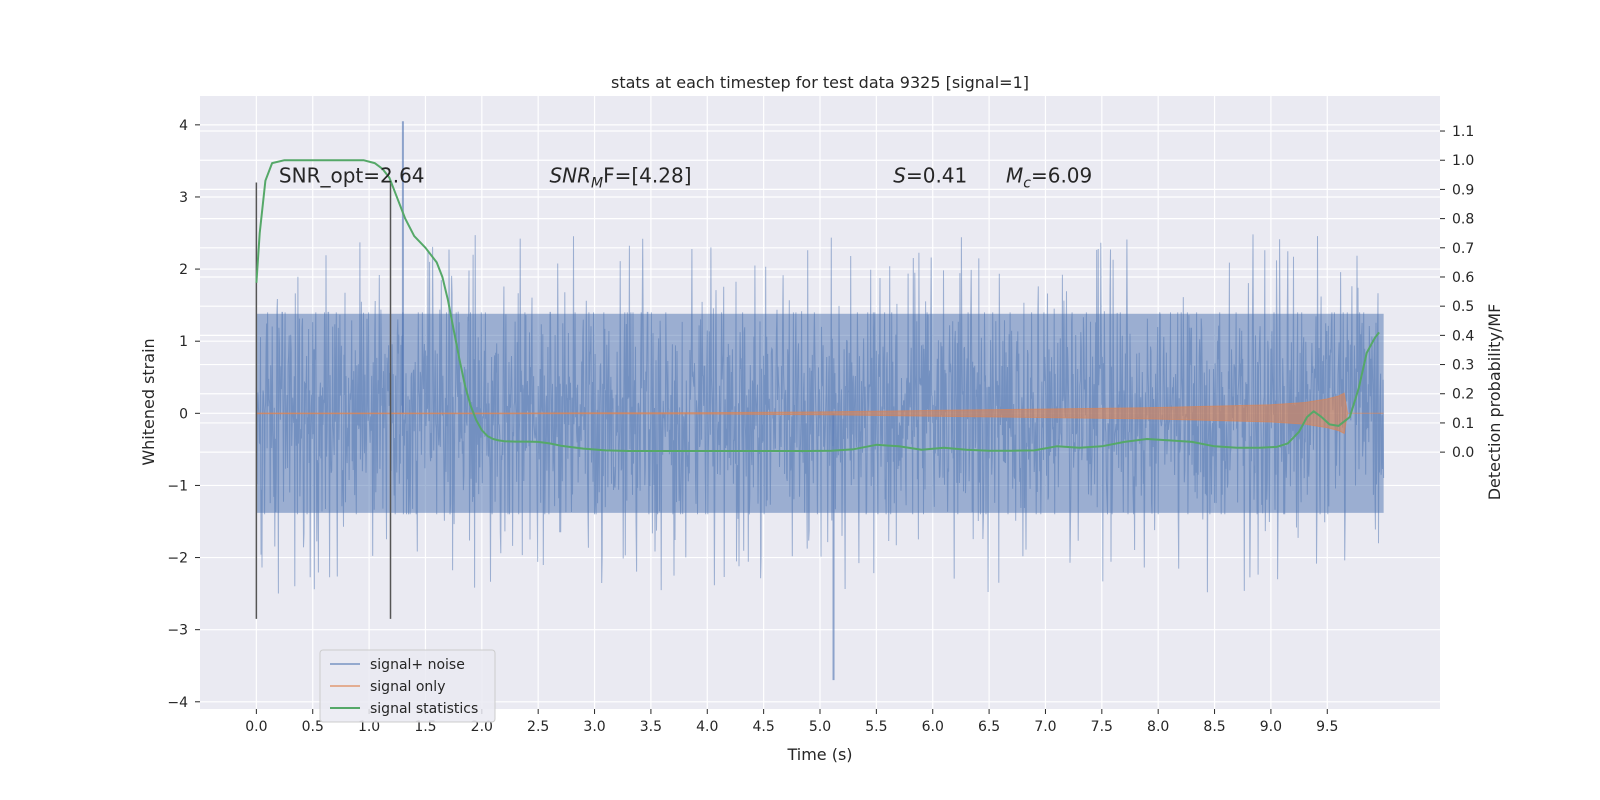  What do you see at coordinates (570, 176) in the screenshot?
I see `annotation-main: SNR` at bounding box center [570, 176].